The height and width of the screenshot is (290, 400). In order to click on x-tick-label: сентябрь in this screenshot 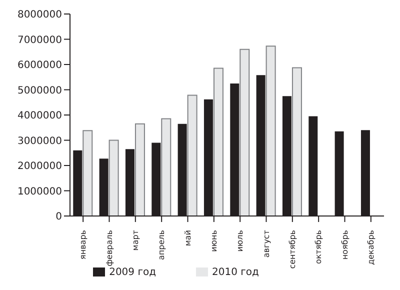, I will do `click(292, 249)`.